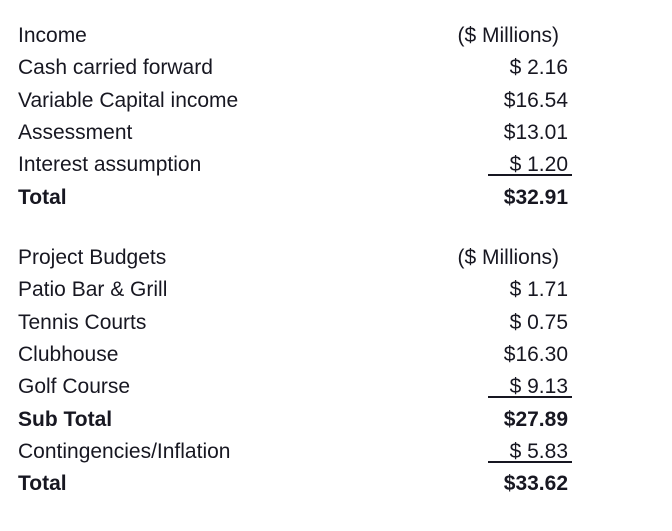 The height and width of the screenshot is (531, 672). What do you see at coordinates (68, 354) in the screenshot?
I see `row-label: Clubhouse` at bounding box center [68, 354].